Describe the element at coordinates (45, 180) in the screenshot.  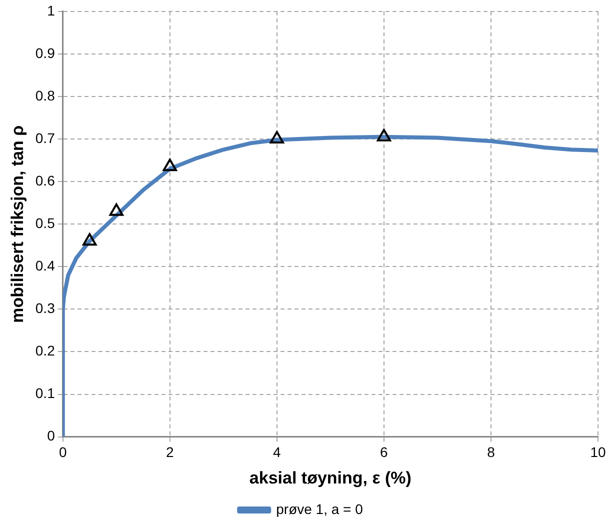
I see `y-tick-label: 0.6` at that location.